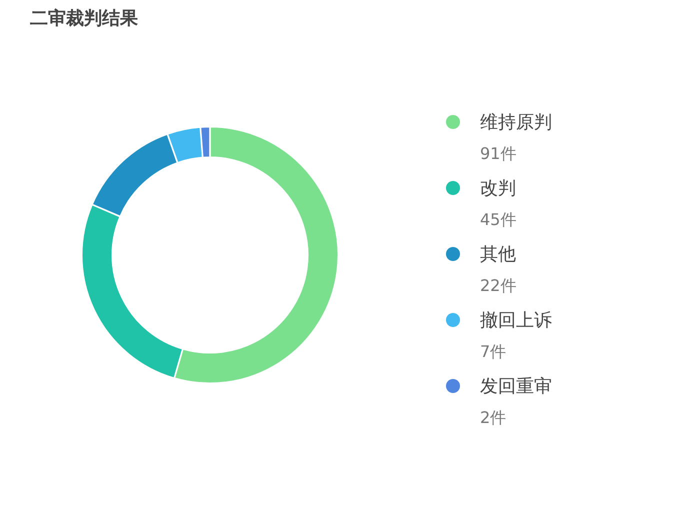  What do you see at coordinates (498, 254) in the screenshot?
I see `legend-label: 其他` at bounding box center [498, 254].